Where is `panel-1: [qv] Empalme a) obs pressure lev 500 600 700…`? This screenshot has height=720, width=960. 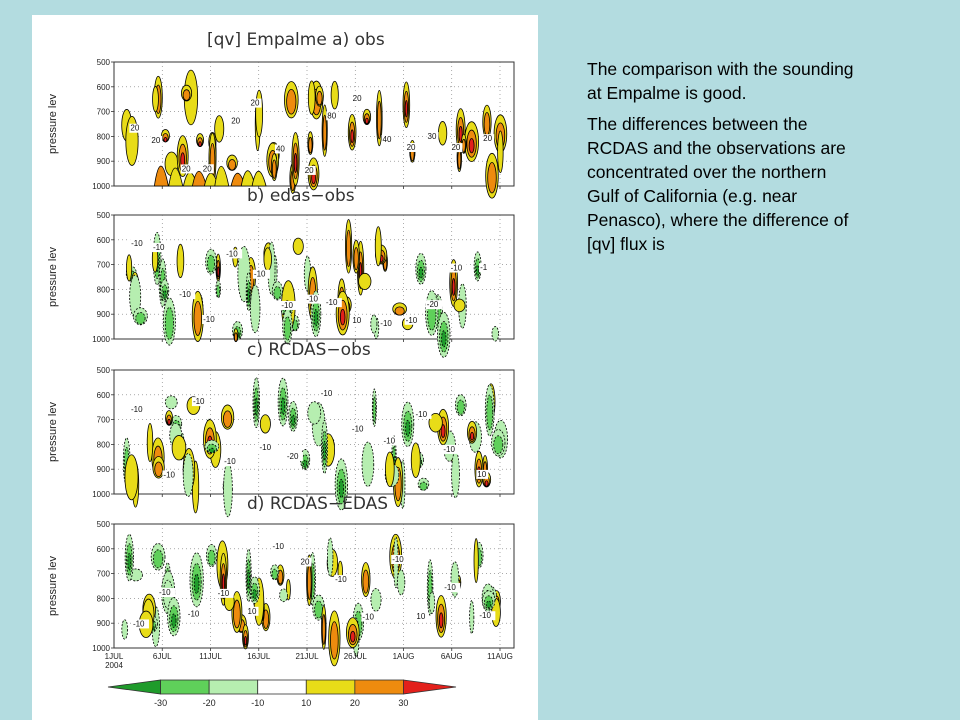 panel-1: [qv] Empalme a) obs pressure lev 500 600 700… is located at coordinates (281, 114).